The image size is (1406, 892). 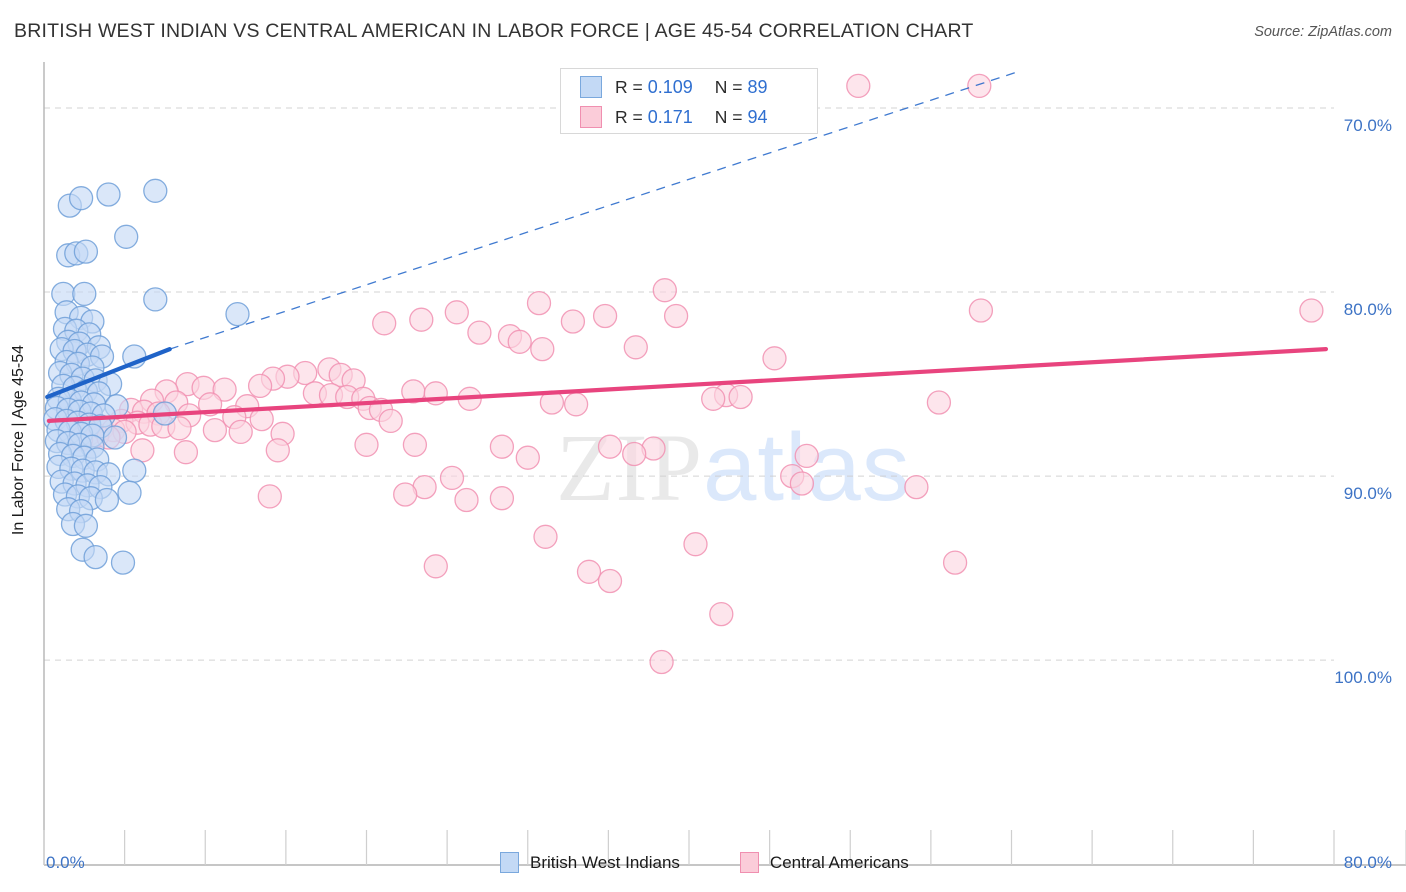 I want to click on blue-point-group, so click(x=146, y=376).